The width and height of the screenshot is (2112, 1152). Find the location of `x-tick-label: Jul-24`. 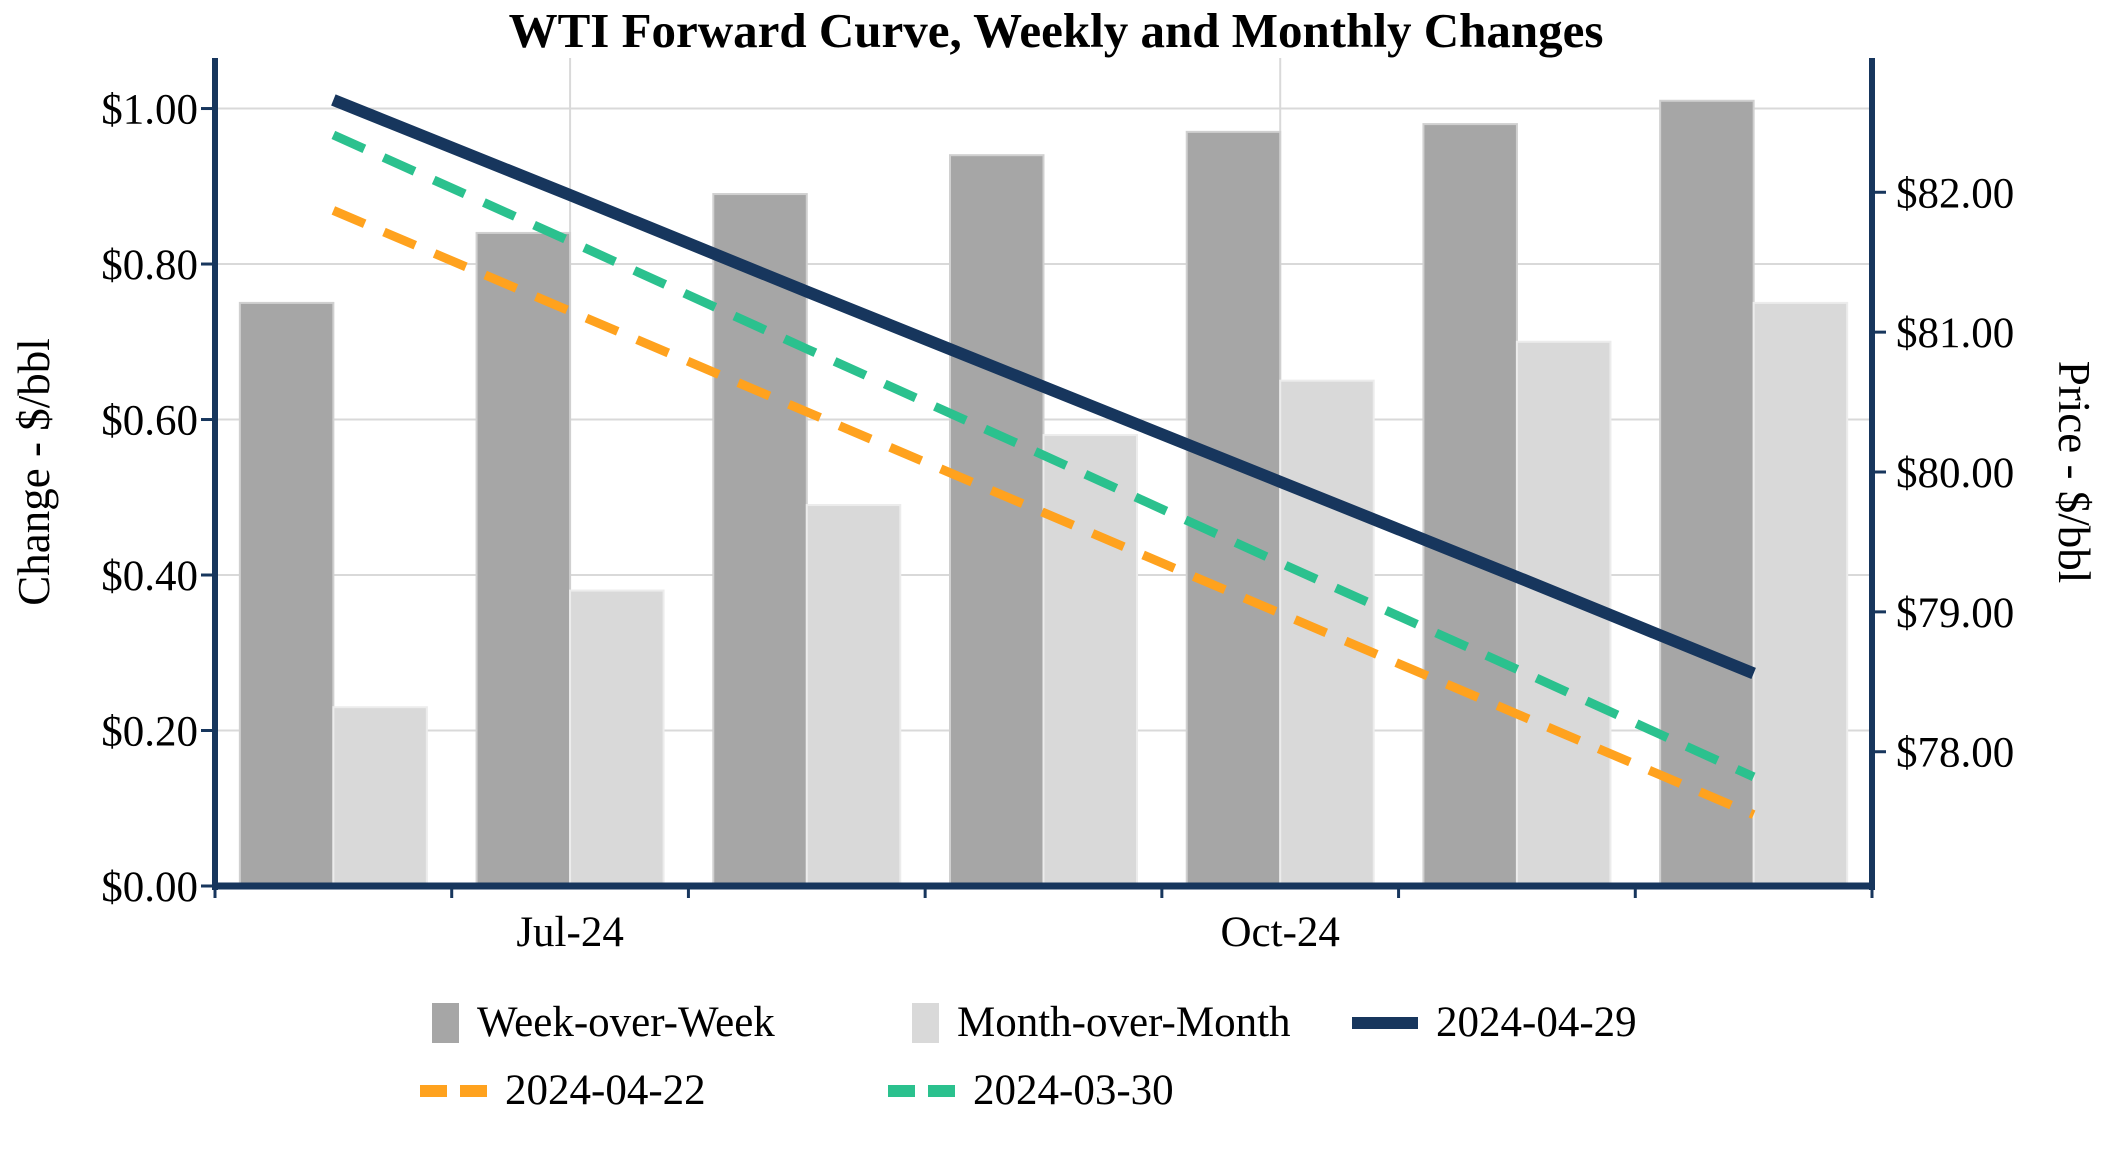

x-tick-label: Jul-24 is located at coordinates (570, 932).